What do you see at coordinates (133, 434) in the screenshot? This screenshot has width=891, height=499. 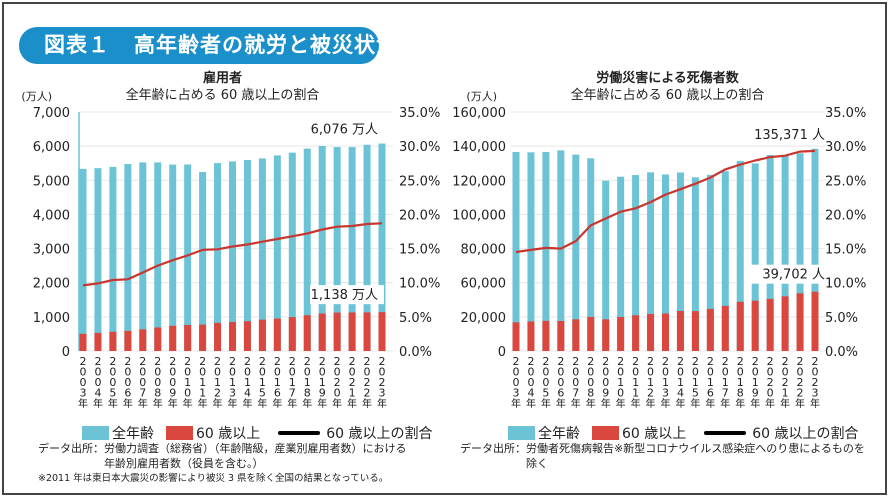 I see `legend-label: 全年齢` at bounding box center [133, 434].